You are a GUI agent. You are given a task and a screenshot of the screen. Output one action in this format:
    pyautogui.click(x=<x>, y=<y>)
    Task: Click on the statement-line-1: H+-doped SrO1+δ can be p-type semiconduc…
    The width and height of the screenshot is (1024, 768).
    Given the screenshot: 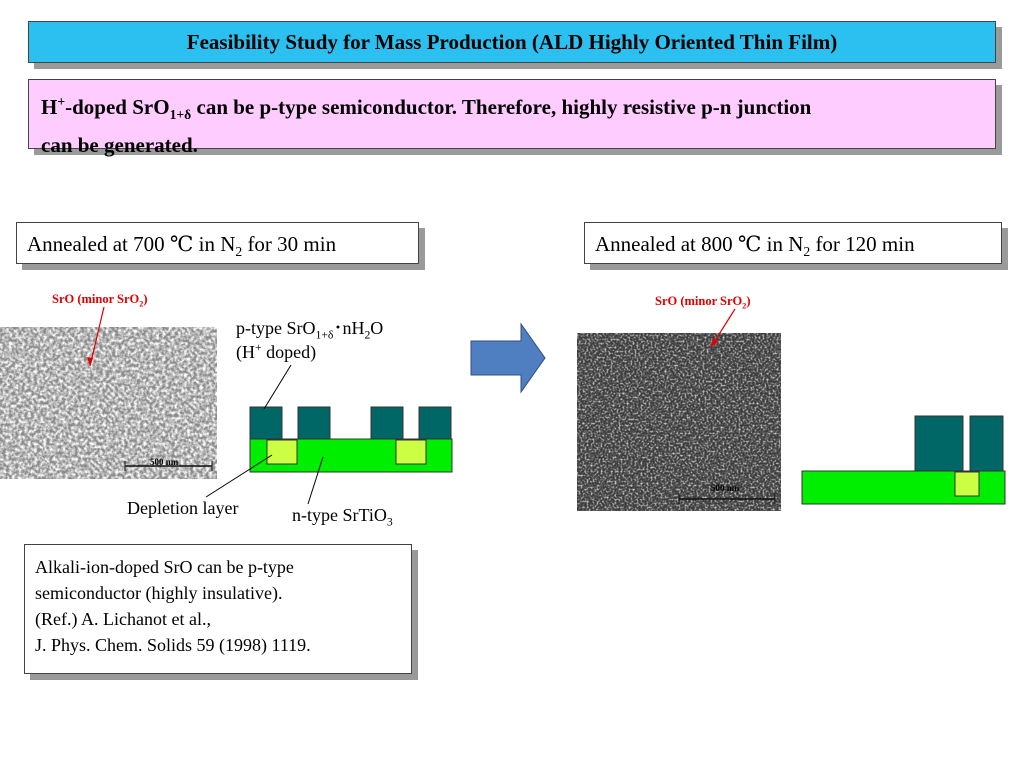 What is the action you would take?
    pyautogui.click(x=426, y=108)
    